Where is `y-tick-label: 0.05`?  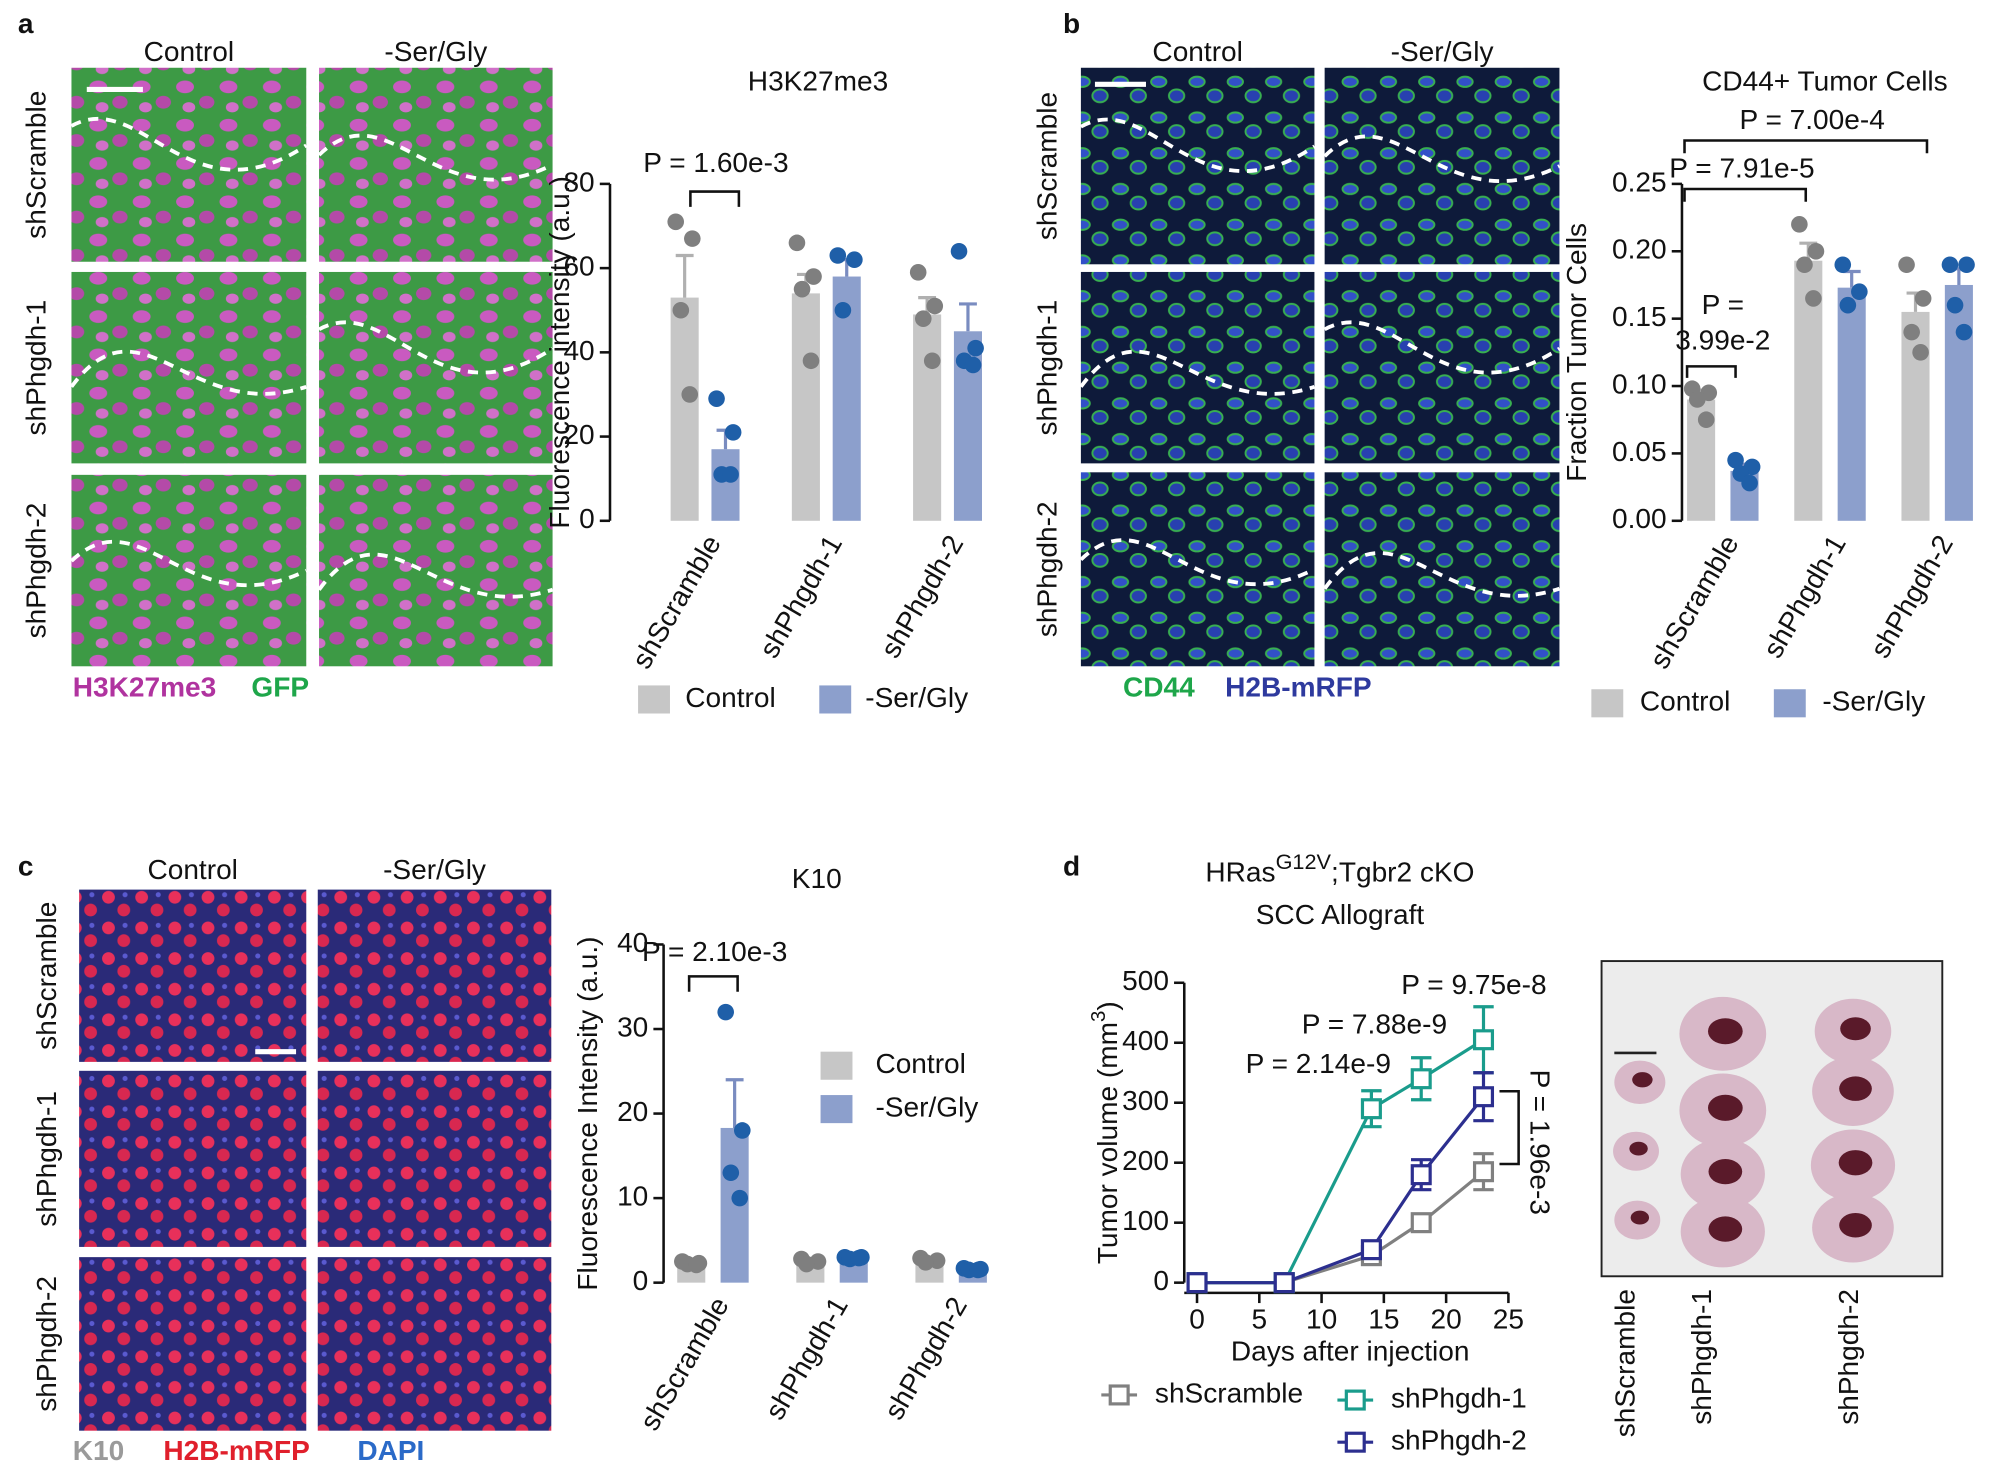
y-tick-label: 0.05 is located at coordinates (1639, 451).